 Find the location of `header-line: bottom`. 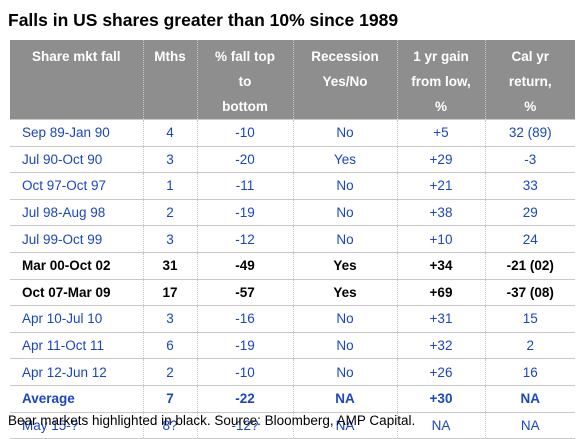

header-line: bottom is located at coordinates (245, 106).